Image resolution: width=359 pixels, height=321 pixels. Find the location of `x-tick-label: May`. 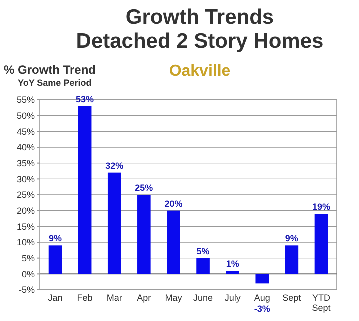

x-tick-label: May is located at coordinates (174, 298).